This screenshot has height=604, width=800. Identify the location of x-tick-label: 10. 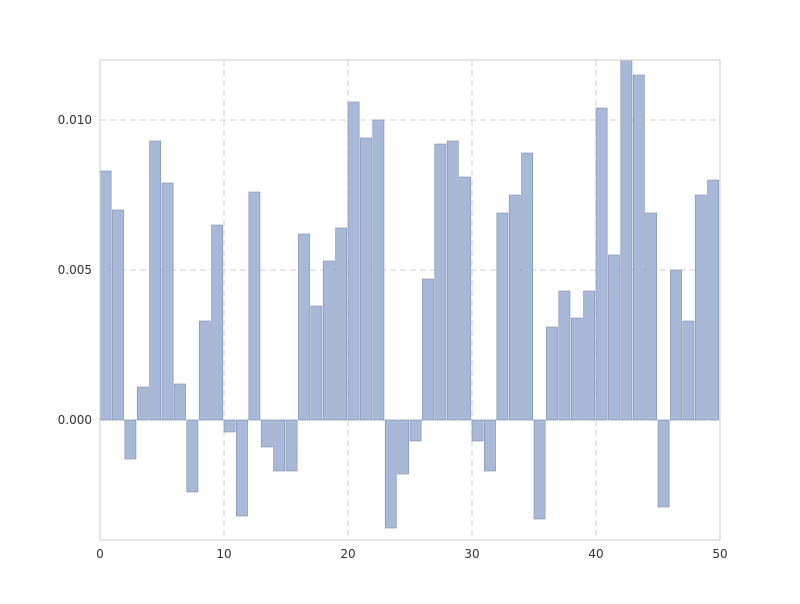
(223, 554).